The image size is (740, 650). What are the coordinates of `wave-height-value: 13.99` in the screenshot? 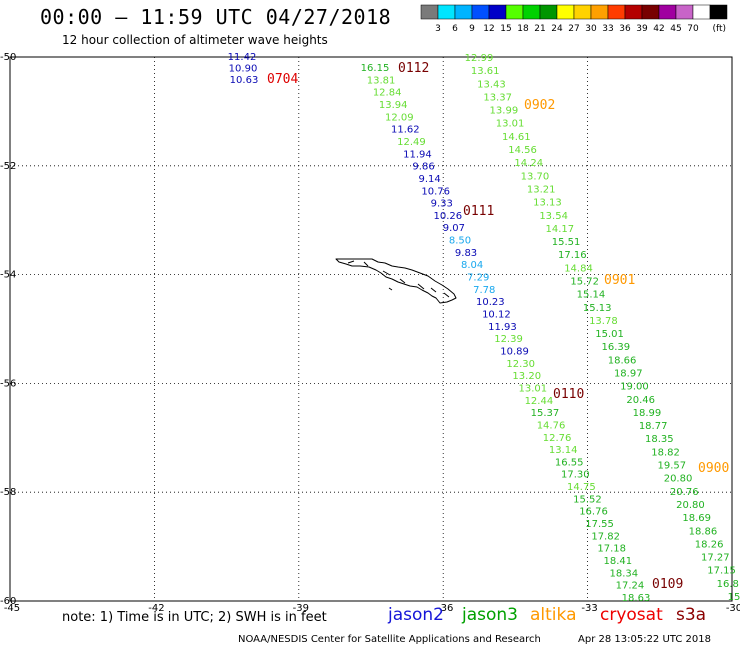 It's located at (504, 111).